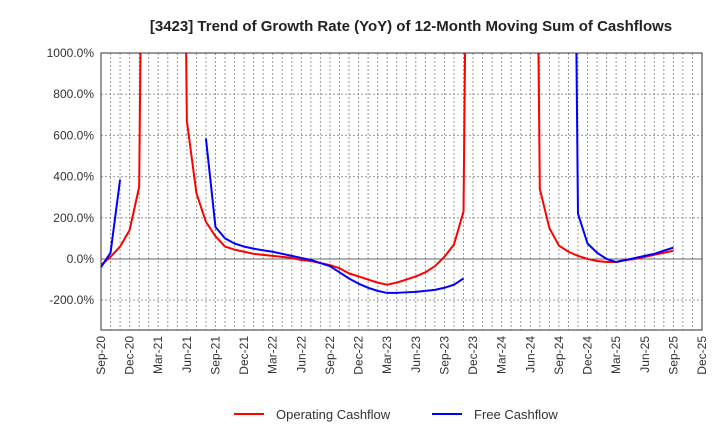  Describe the element at coordinates (673, 355) in the screenshot. I see `x-tick-label: Sep-25` at that location.